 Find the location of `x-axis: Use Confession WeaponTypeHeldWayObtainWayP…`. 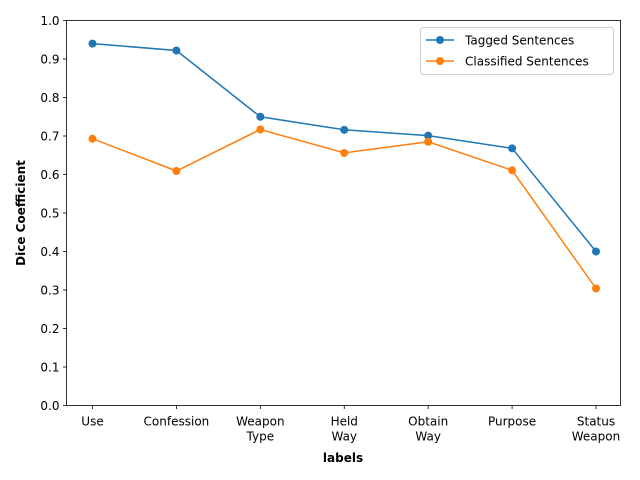

x-axis: Use Confession WeaponTypeHeldWayObtainWayP… is located at coordinates (350, 424).